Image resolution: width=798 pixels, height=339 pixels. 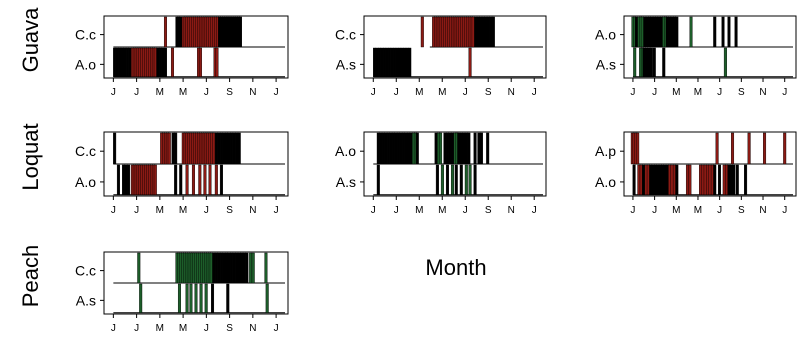 I want to click on row-label-loquat: Loquat, so click(x=30, y=156).